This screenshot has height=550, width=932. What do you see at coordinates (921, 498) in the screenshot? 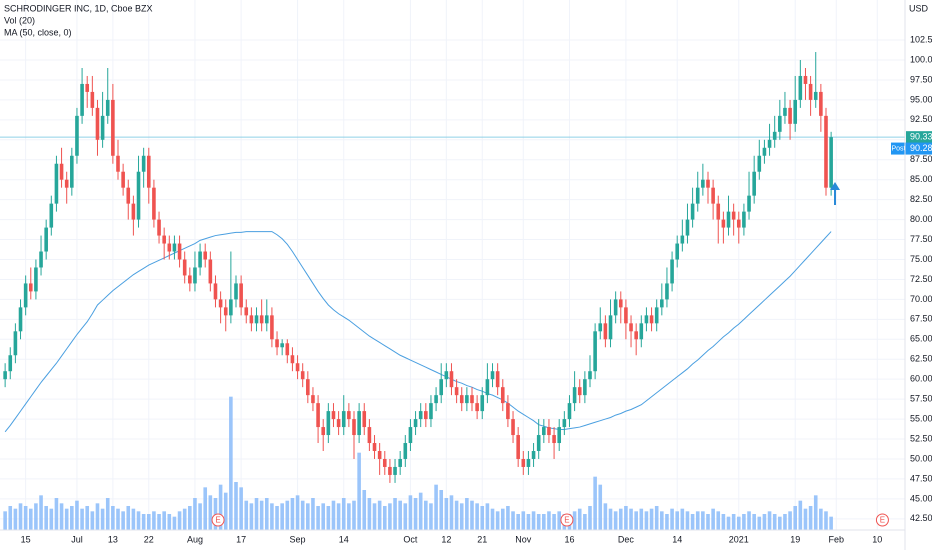
I see `y-tick-label: 45.00` at bounding box center [921, 498].